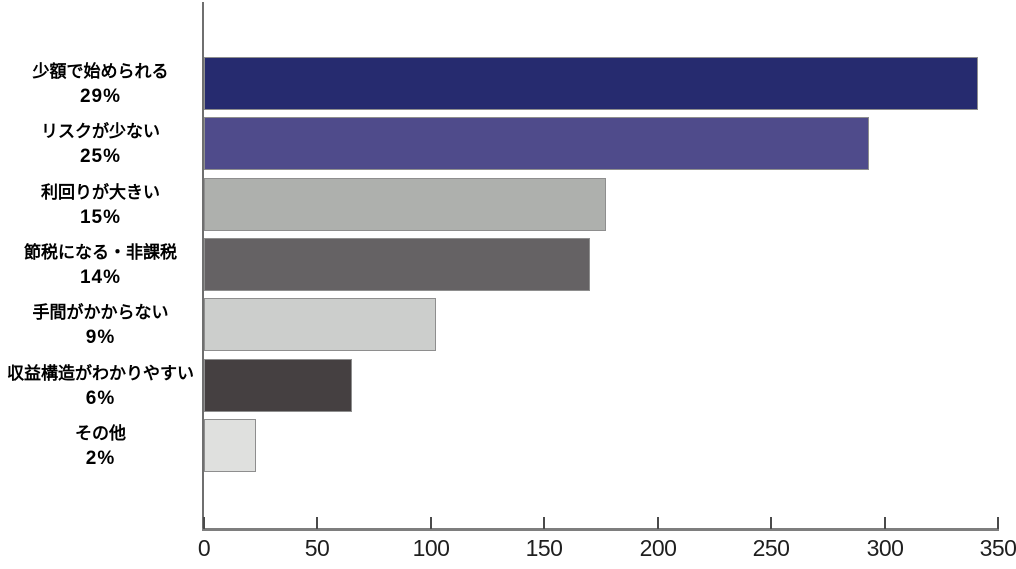 This screenshot has height=569, width=1016. What do you see at coordinates (771, 548) in the screenshot?
I see `x-axis-tick-label: 250` at bounding box center [771, 548].